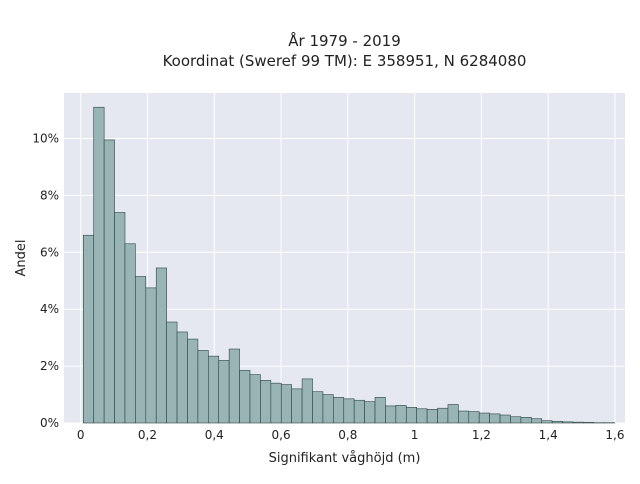  What do you see at coordinates (49, 423) in the screenshot?
I see `y-tick-label: 0%` at bounding box center [49, 423].